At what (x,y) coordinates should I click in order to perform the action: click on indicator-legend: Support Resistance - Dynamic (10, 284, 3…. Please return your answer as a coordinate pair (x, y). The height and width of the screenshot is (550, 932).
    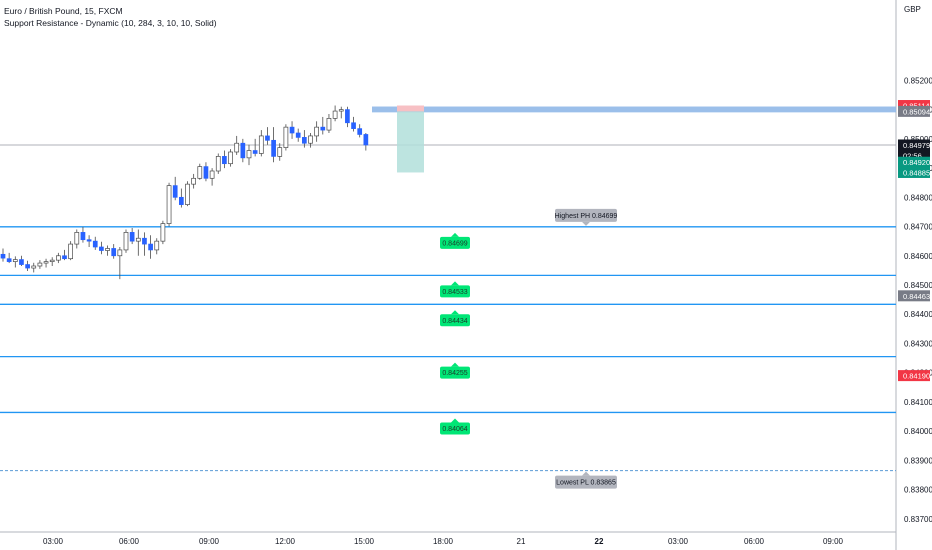
    Looking at the image, I should click on (110, 23).